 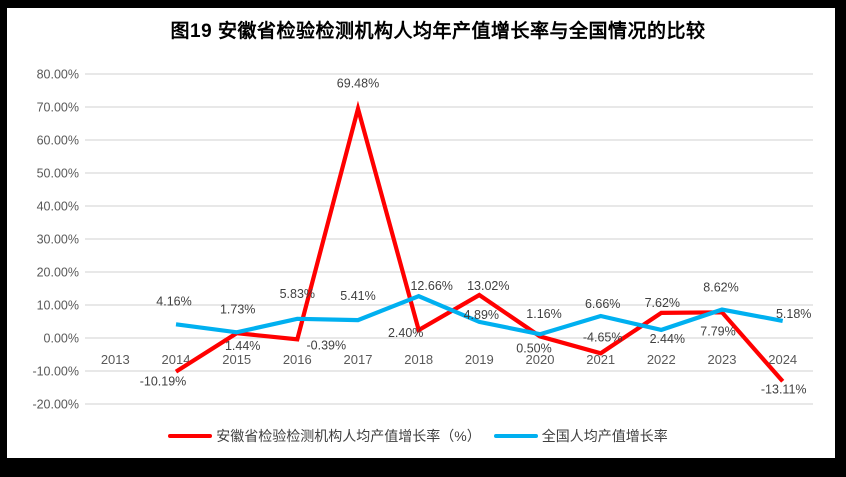 I want to click on x-axis-year-label: 2015, so click(x=236, y=359).